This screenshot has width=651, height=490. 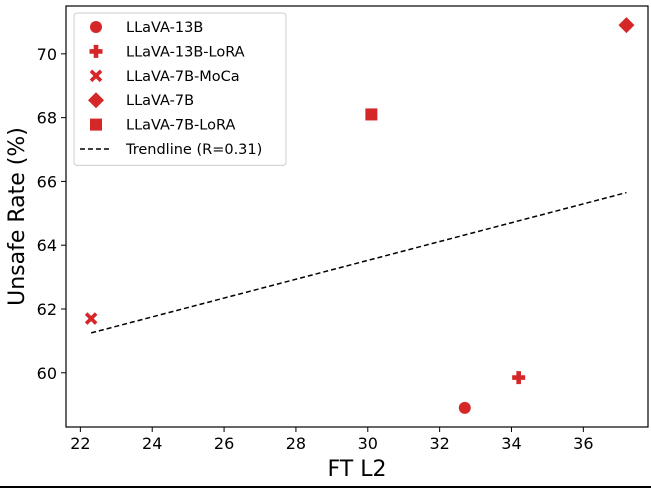 I want to click on legend-marker-llava-13b-lora, so click(x=96, y=51).